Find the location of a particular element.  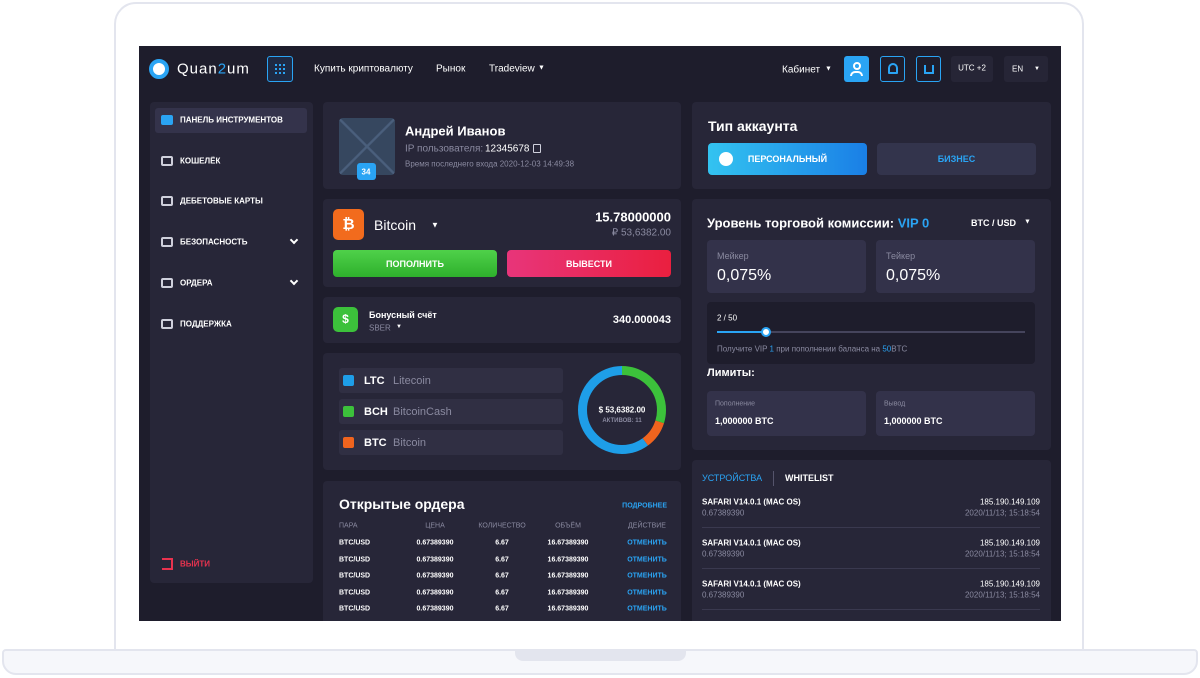

limit-label: Пополнение is located at coordinates (735, 404).